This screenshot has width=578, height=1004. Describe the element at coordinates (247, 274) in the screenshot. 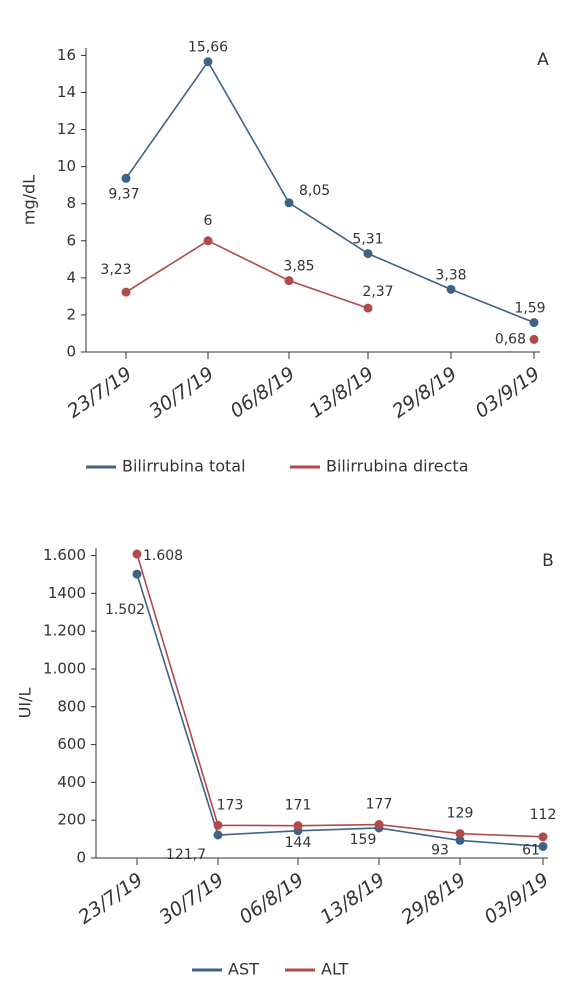

I see `series-line` at that location.